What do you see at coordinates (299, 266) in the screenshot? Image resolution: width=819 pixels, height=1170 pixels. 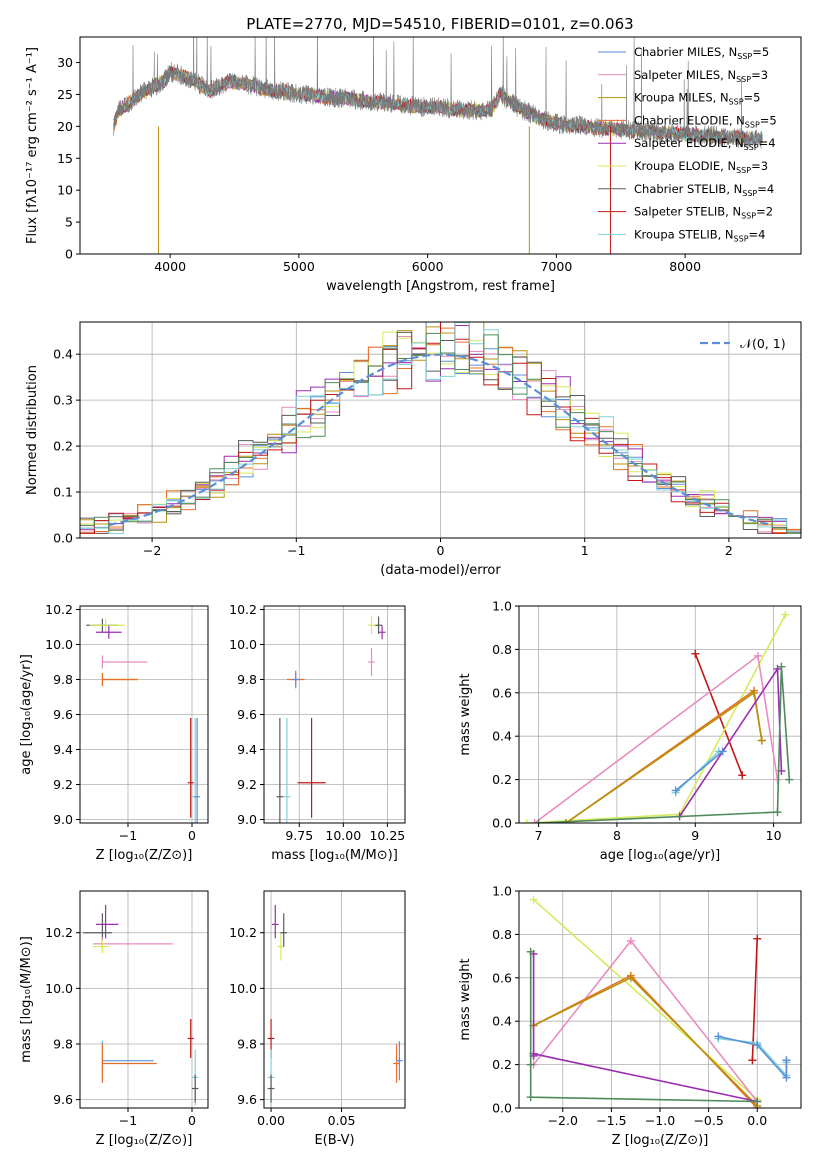 I see `x-tick-label: 5000` at bounding box center [299, 266].